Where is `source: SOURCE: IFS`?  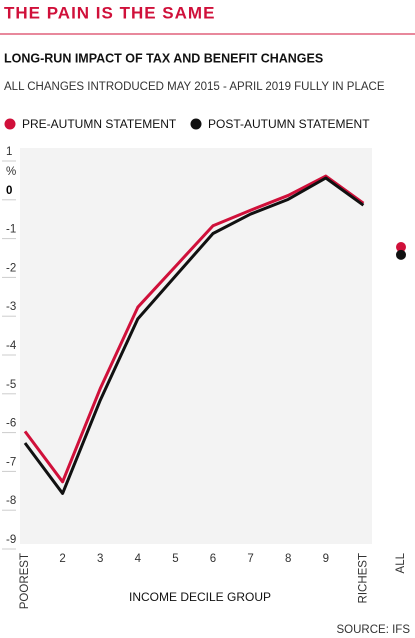
source: SOURCE: IFS is located at coordinates (374, 630).